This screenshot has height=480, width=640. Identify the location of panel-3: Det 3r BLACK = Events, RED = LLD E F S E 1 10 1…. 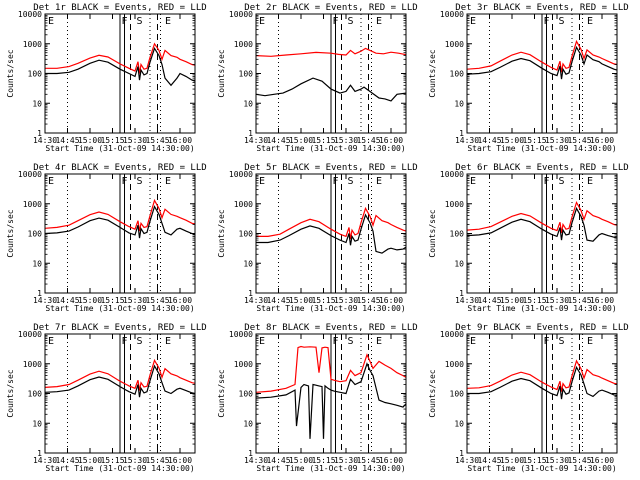
(528, 78).